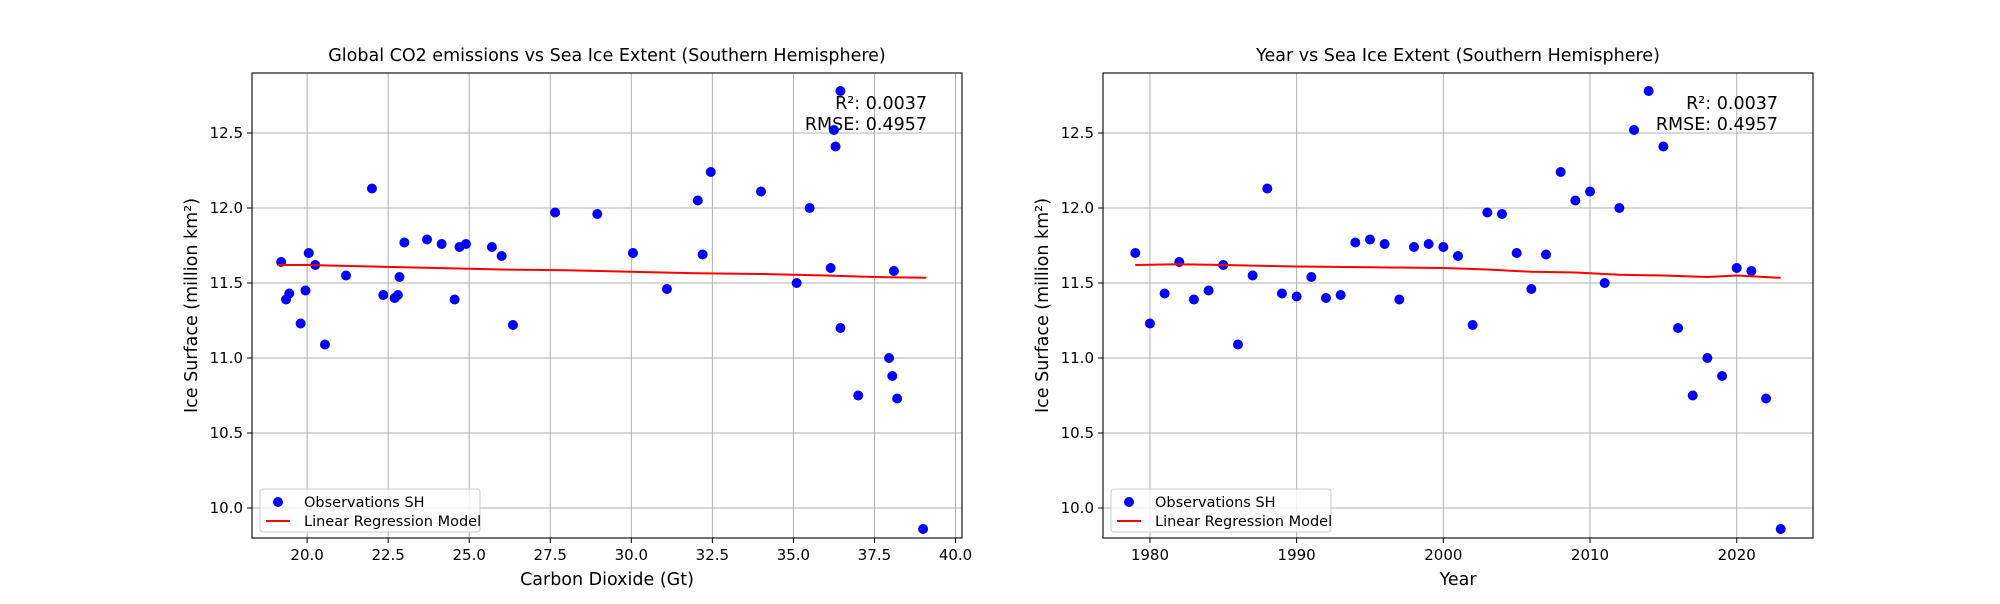 The image size is (2000, 604). I want to click on x-tick-label: 1980, so click(1150, 555).